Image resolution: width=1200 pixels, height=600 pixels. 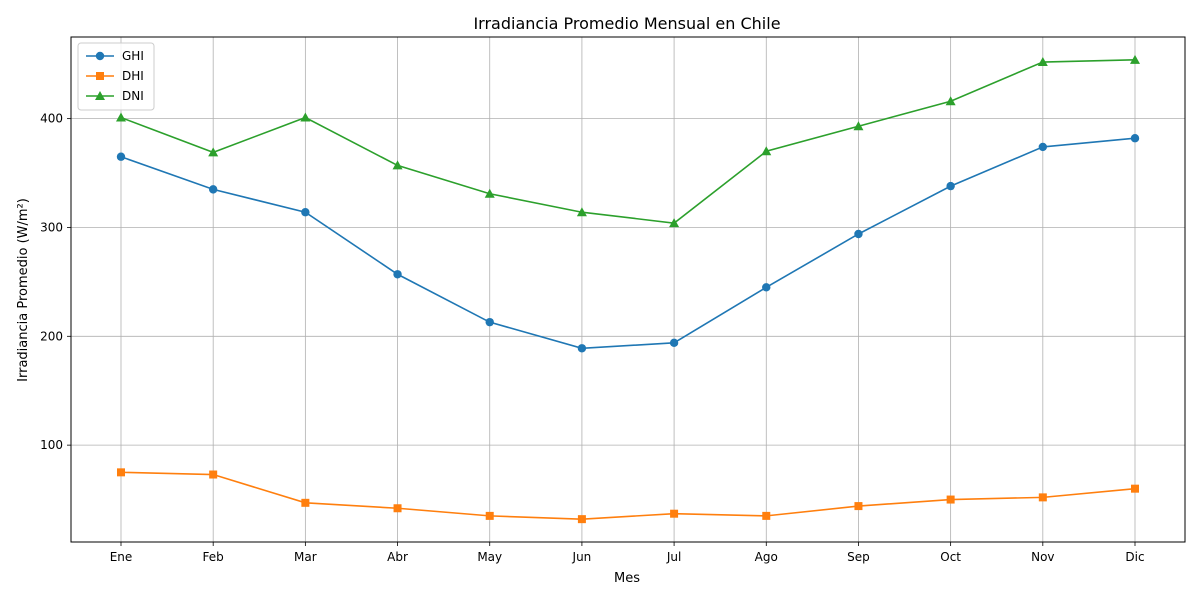 I want to click on legend-label: GHI, so click(x=133, y=56).